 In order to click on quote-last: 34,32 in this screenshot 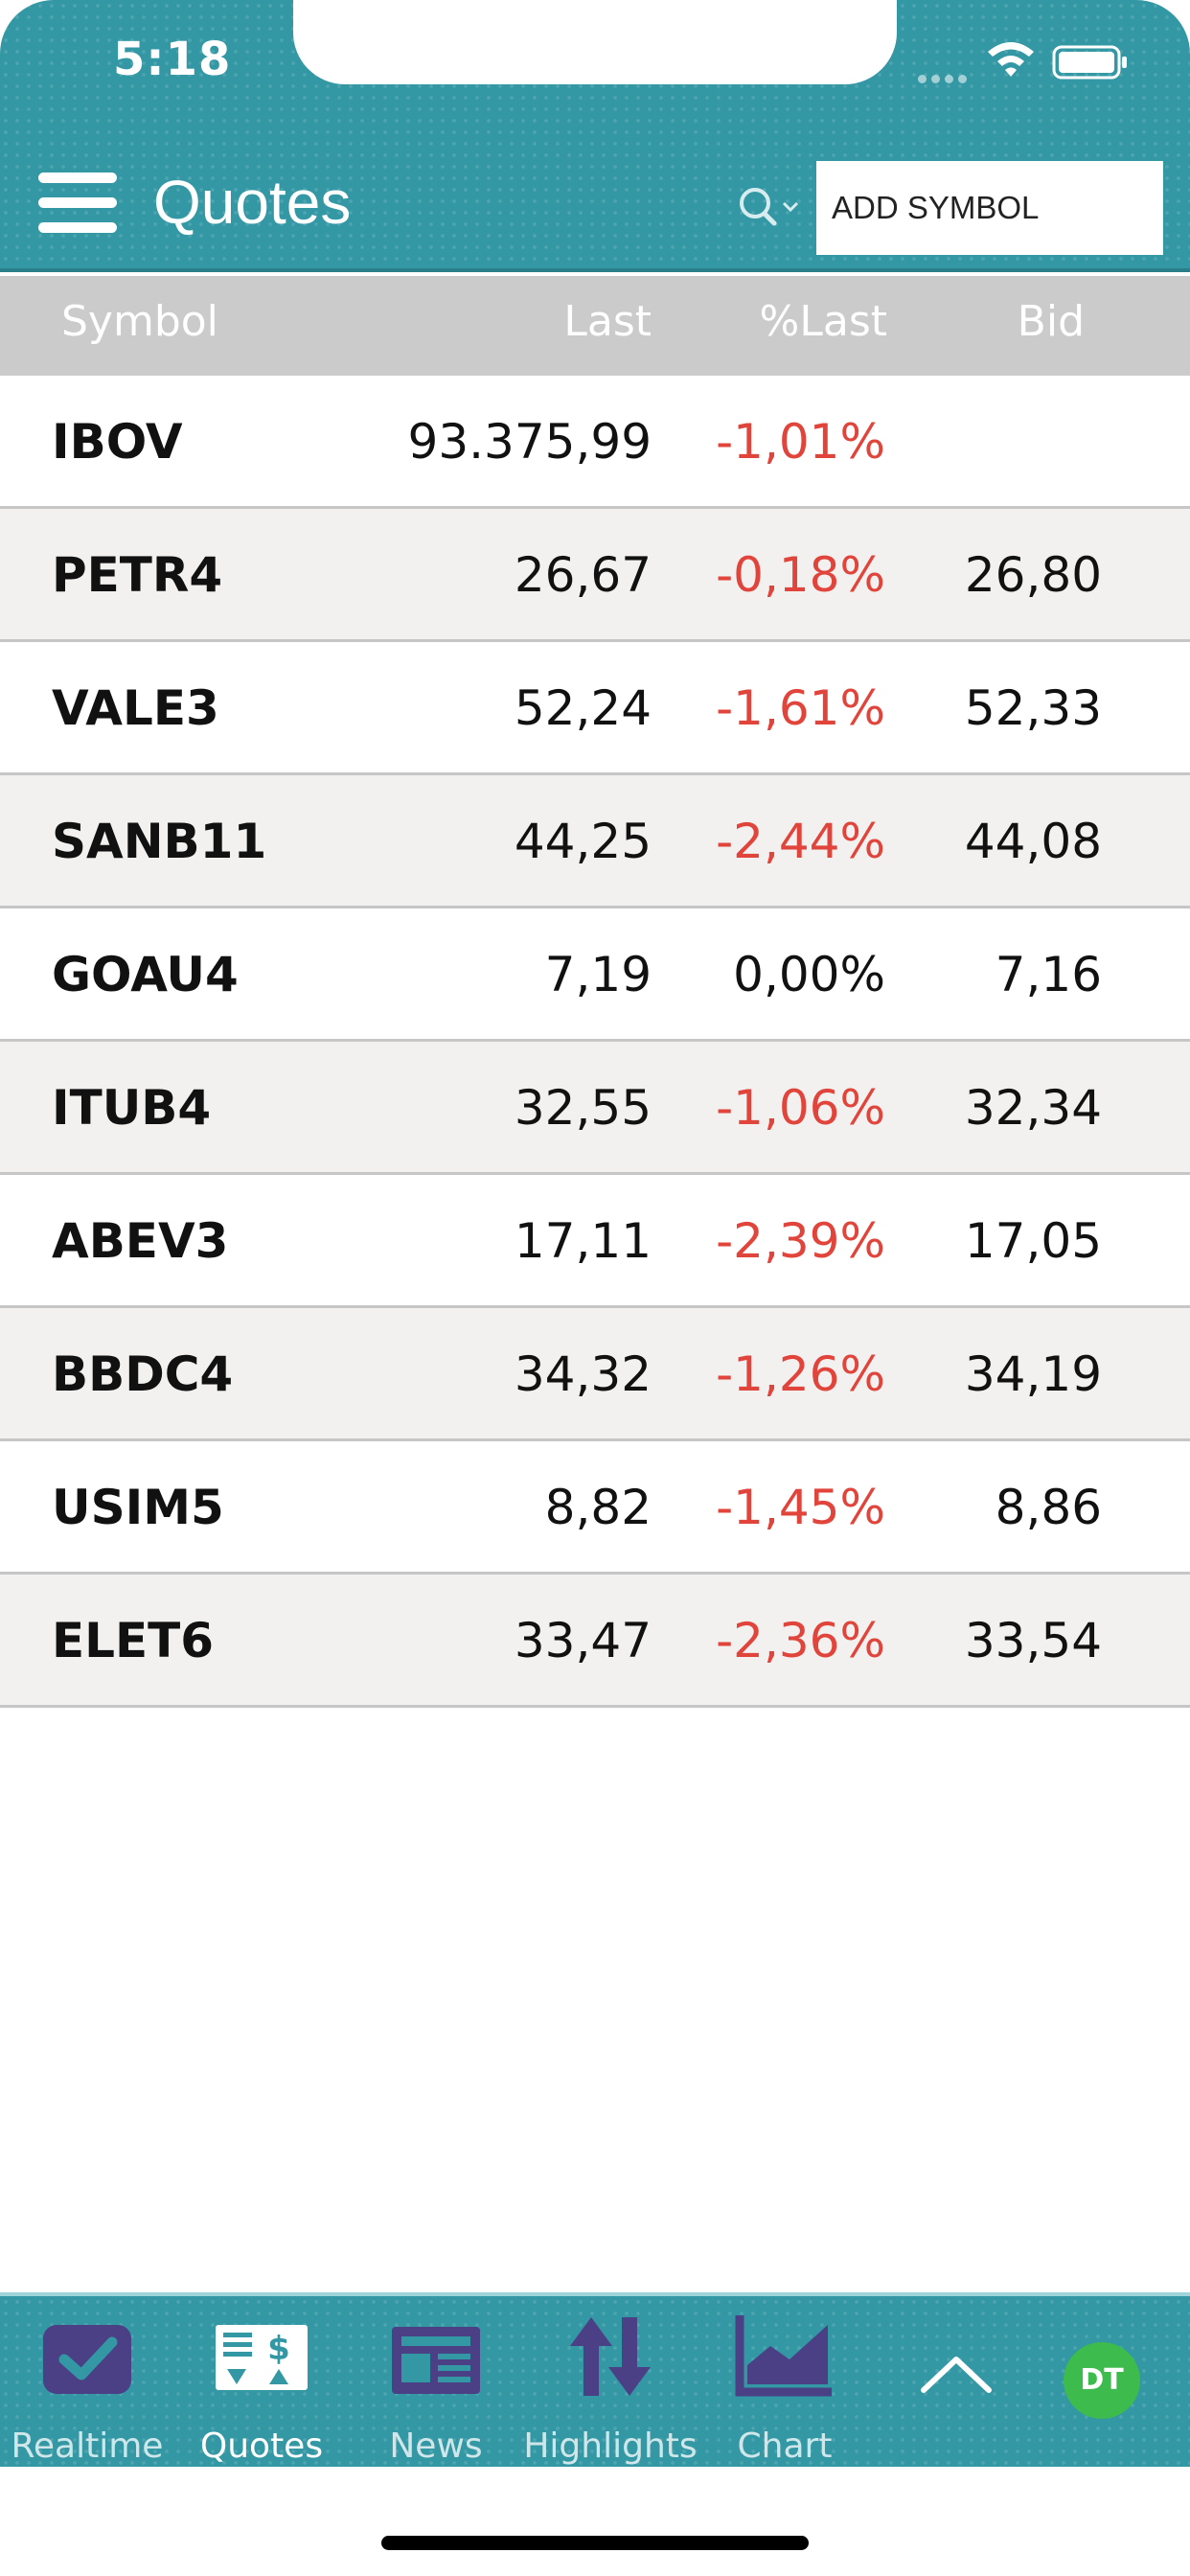, I will do `click(583, 1374)`.